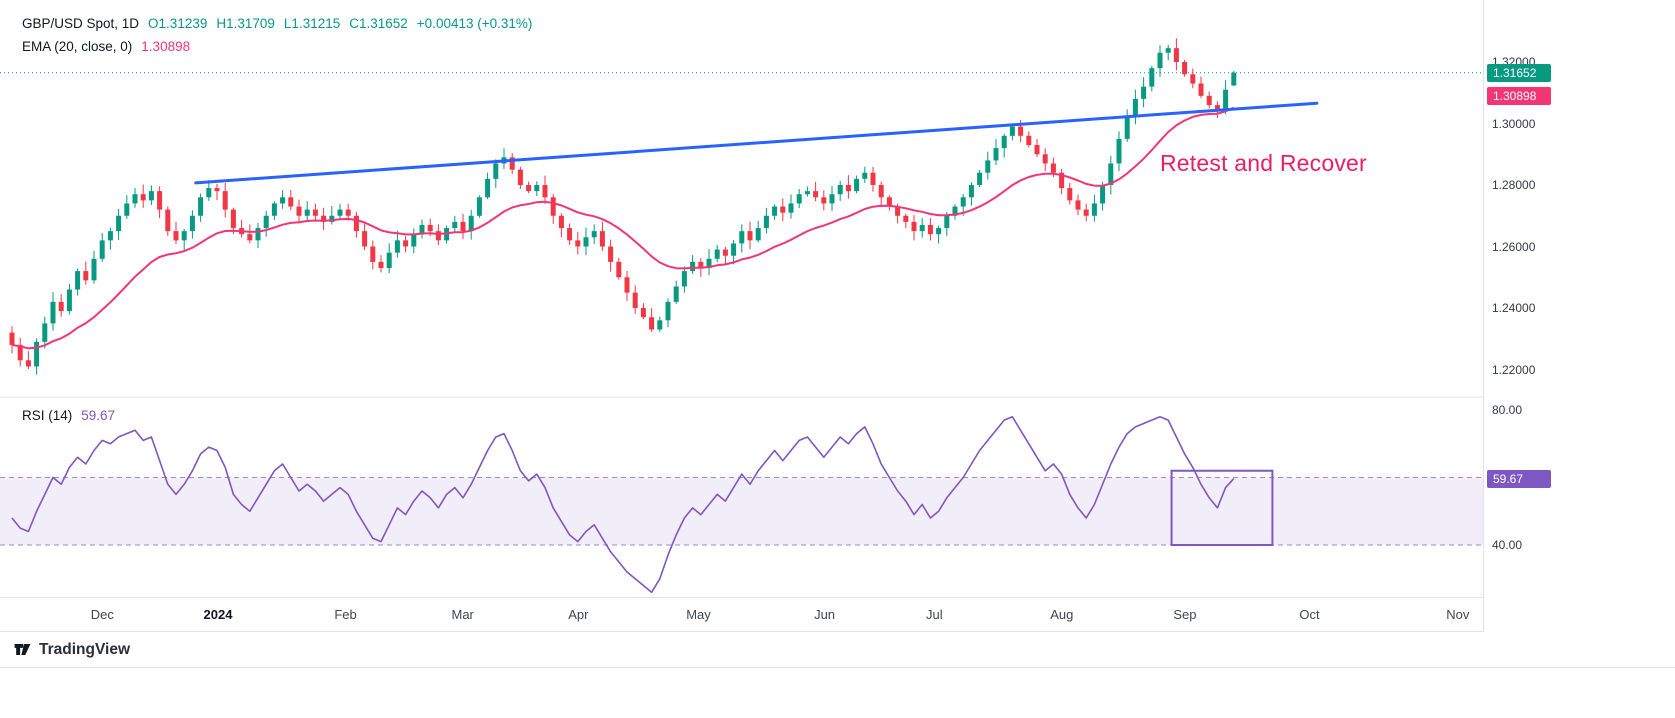  What do you see at coordinates (1309, 614) in the screenshot?
I see `time-tick-label: Oct` at bounding box center [1309, 614].